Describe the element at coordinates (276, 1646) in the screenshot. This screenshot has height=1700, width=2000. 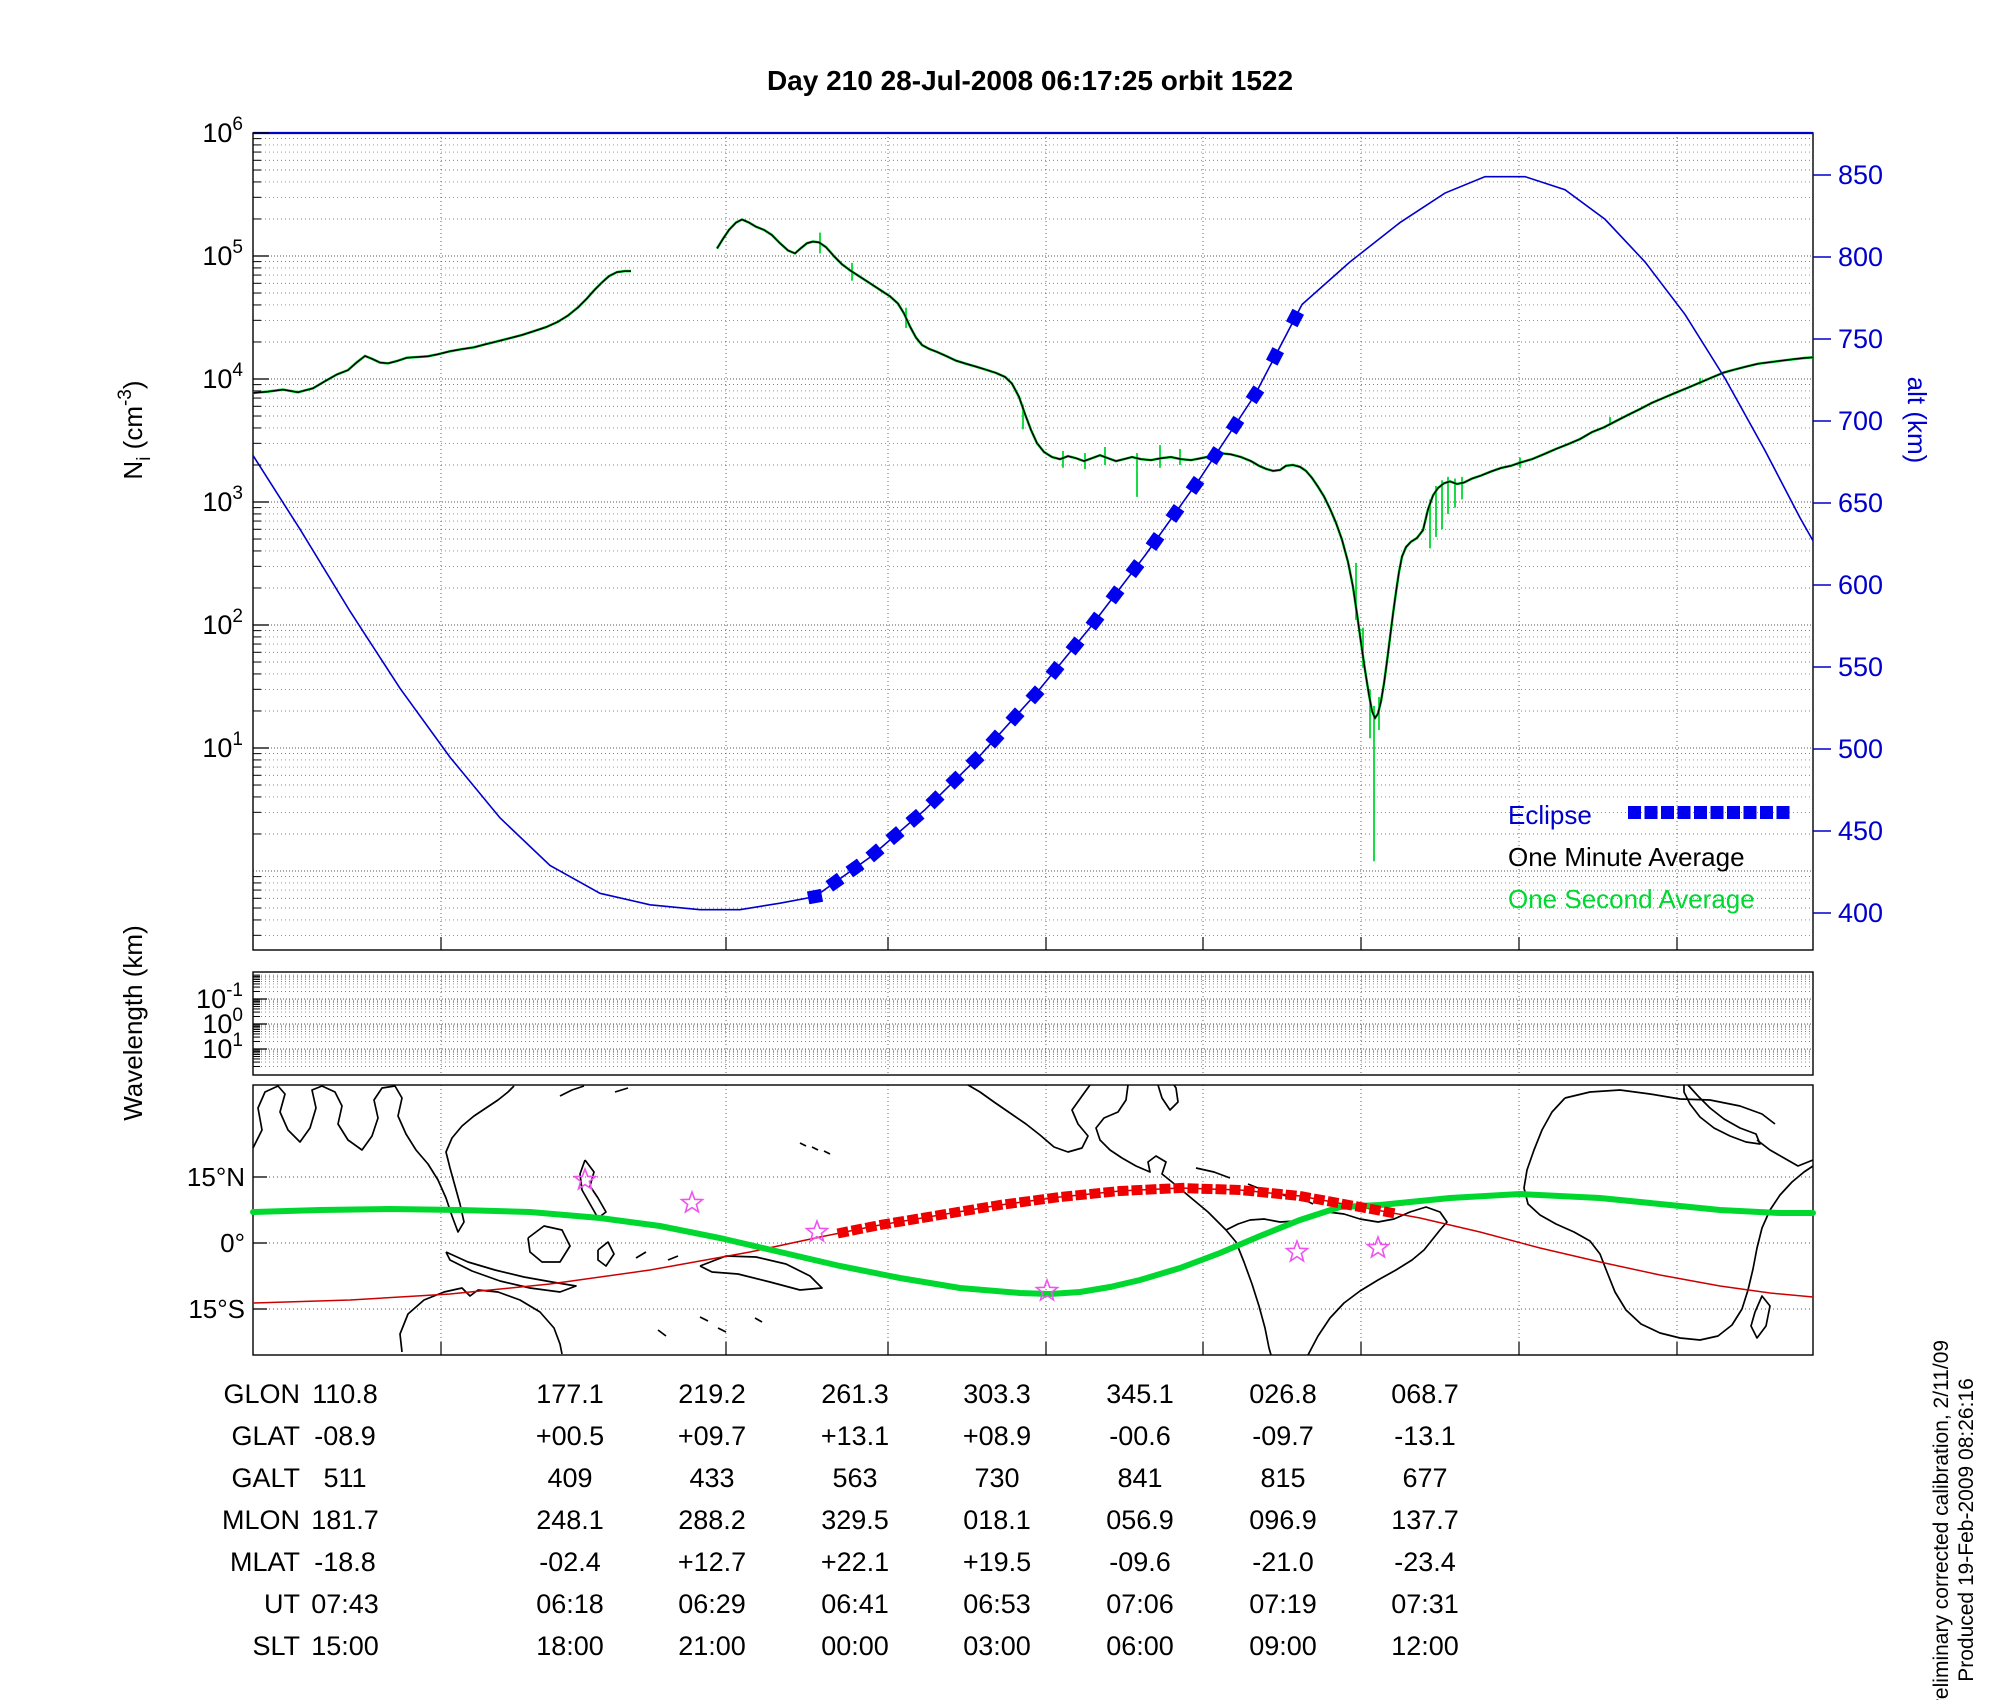
I see `table-row-label: SLT` at that location.